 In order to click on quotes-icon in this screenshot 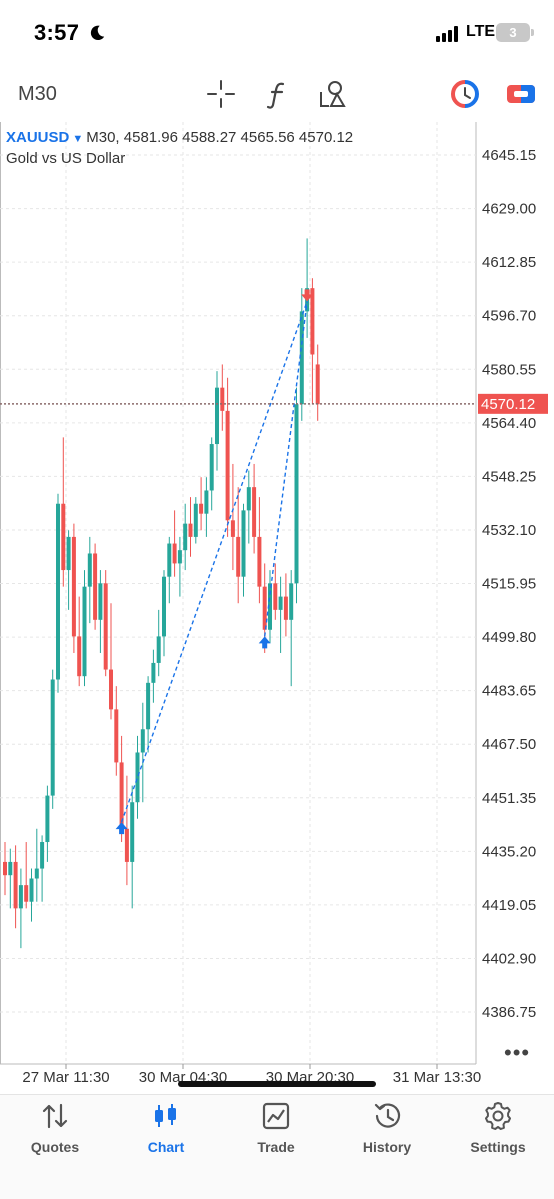, I will do `click(55, 1116)`.